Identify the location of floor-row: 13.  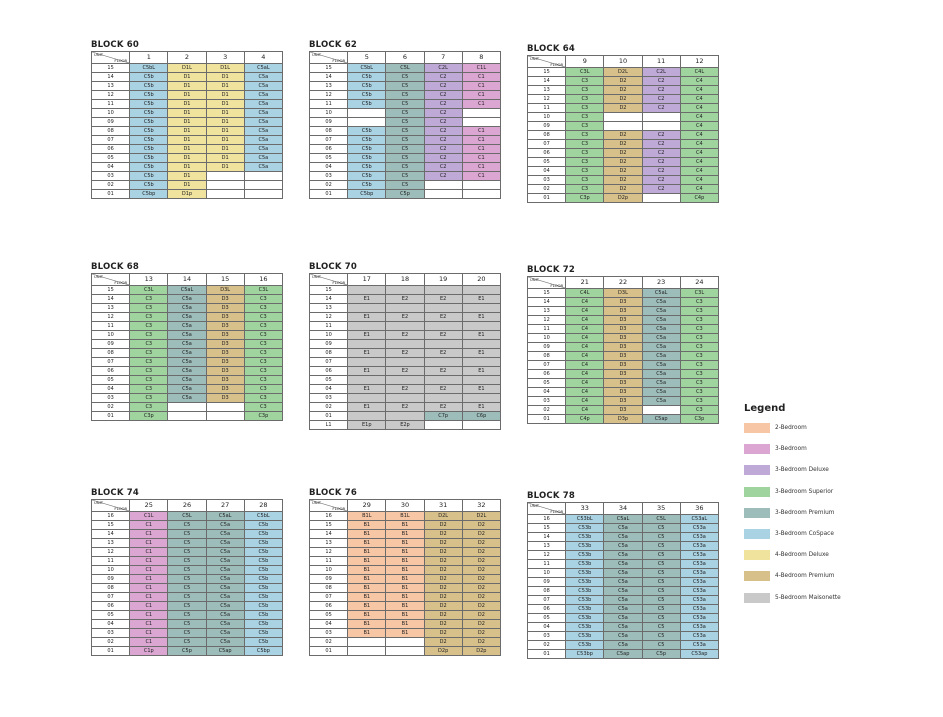
(405, 308).